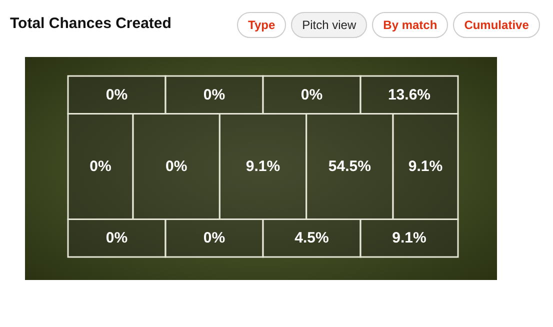 The image size is (553, 327). I want to click on text: Type, so click(261, 25).